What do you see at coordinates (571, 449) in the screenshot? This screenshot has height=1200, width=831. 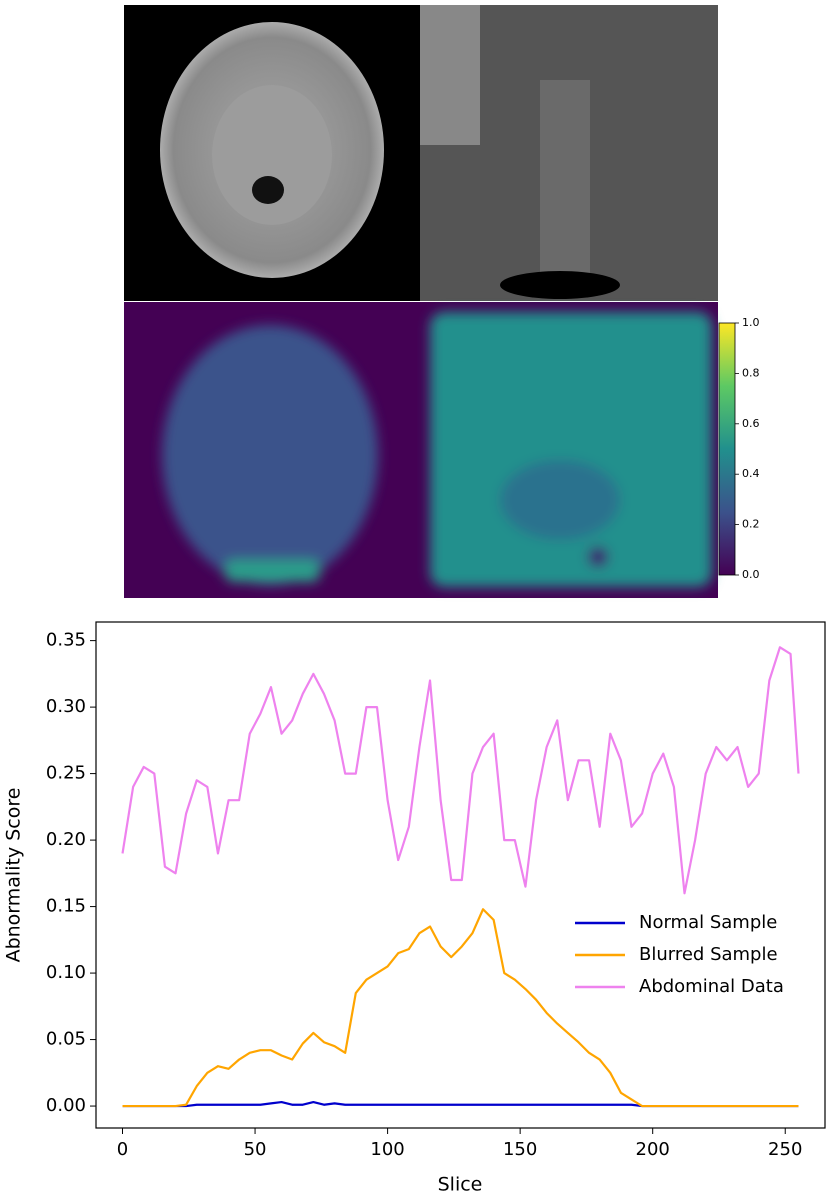 I see `heatmap-ct-blob` at bounding box center [571, 449].